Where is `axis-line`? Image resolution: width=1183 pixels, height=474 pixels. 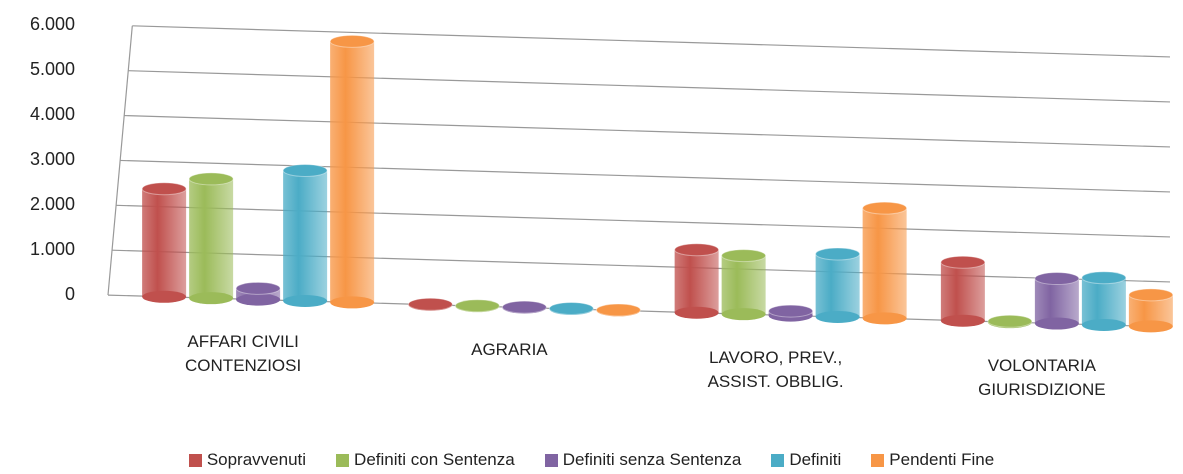 axis-line is located at coordinates (120, 160).